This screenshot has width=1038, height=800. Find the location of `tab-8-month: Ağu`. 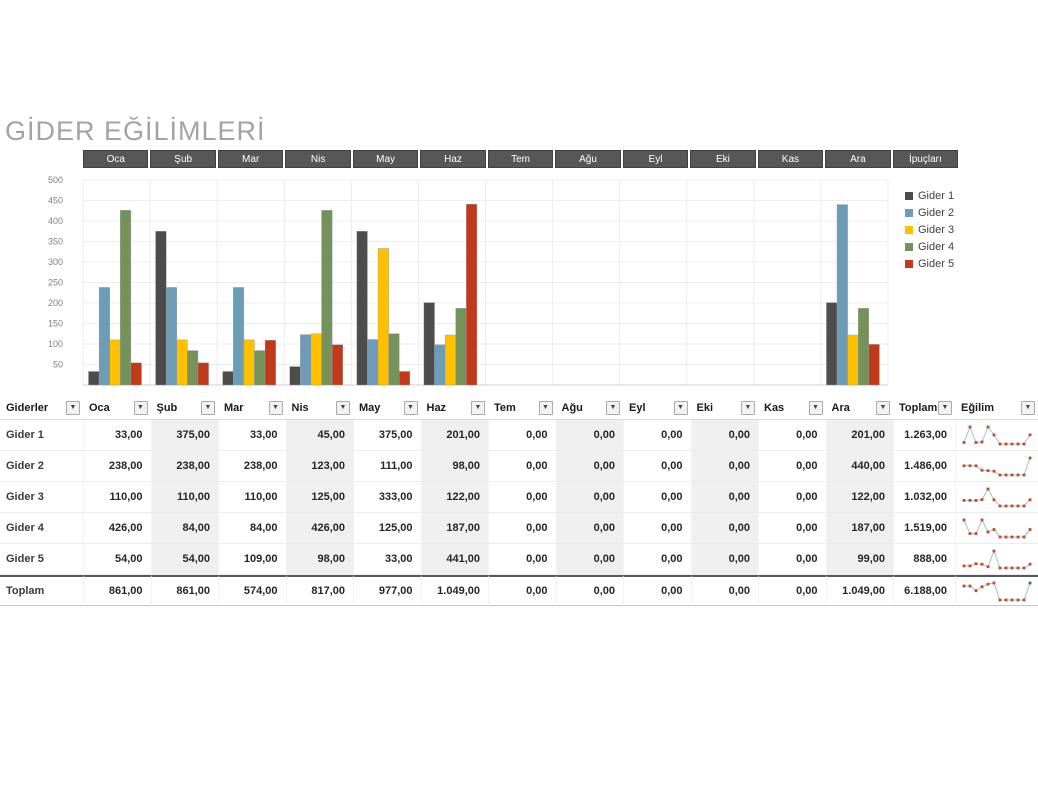

tab-8-month: Ağu is located at coordinates (588, 159).